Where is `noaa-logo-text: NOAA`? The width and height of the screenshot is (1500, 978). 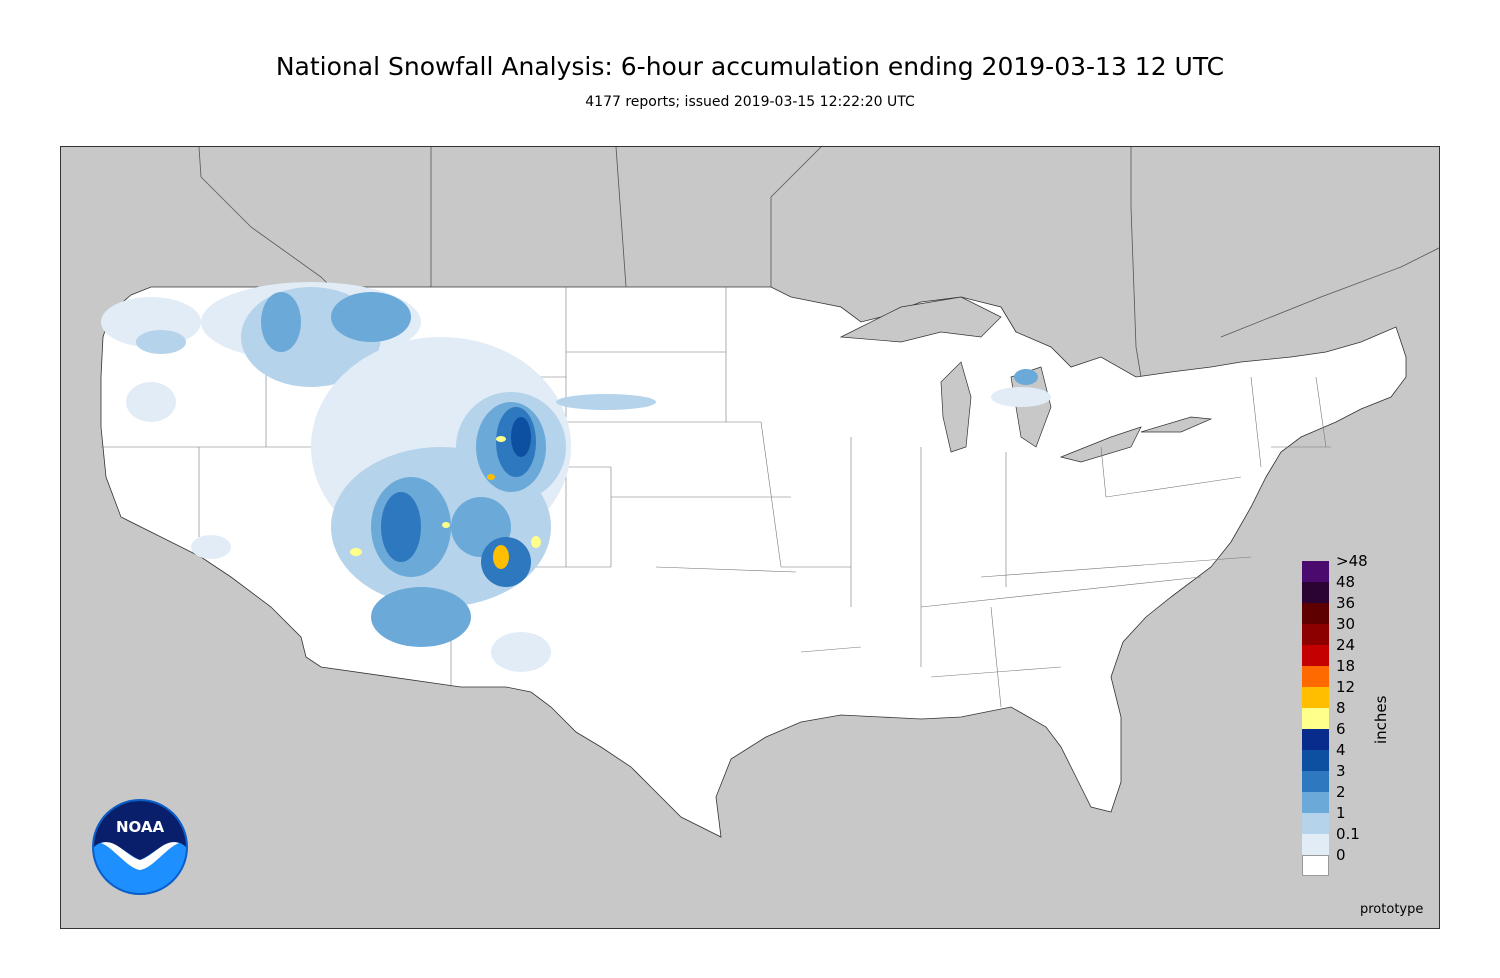
noaa-logo-text: NOAA is located at coordinates (140, 827).